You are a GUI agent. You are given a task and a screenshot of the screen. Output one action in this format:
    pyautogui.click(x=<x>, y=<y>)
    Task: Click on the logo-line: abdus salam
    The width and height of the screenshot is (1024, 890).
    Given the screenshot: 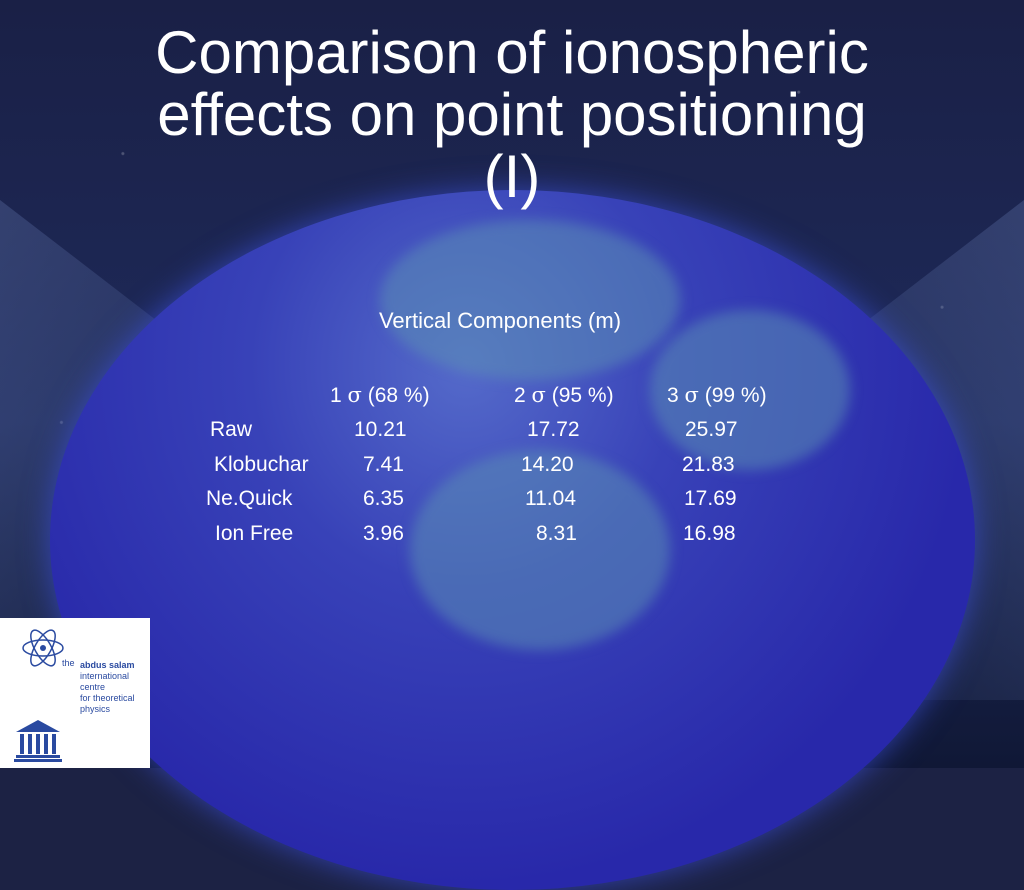 What is the action you would take?
    pyautogui.click(x=107, y=665)
    